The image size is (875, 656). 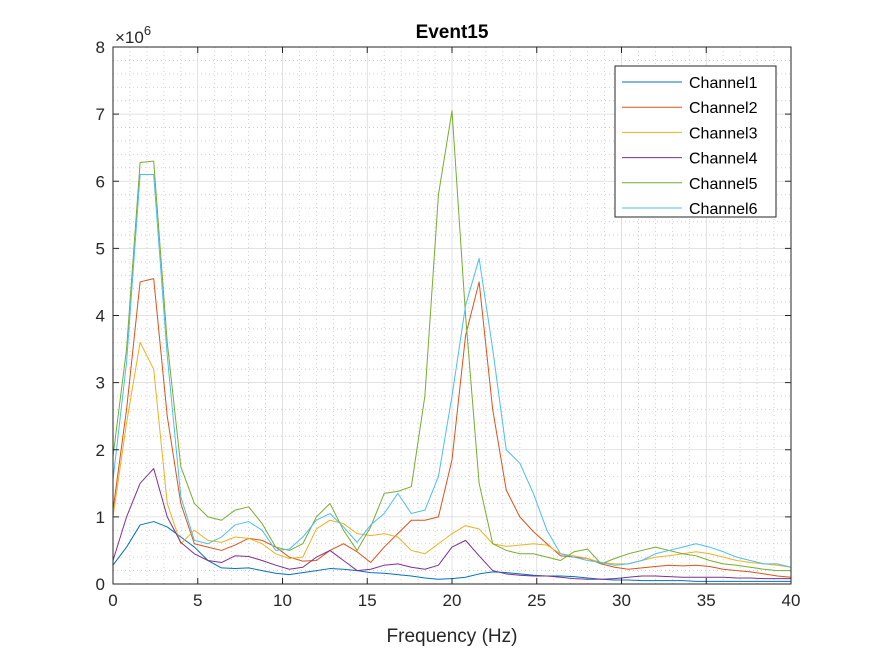 I want to click on x-tick-label: 30, so click(x=621, y=600).